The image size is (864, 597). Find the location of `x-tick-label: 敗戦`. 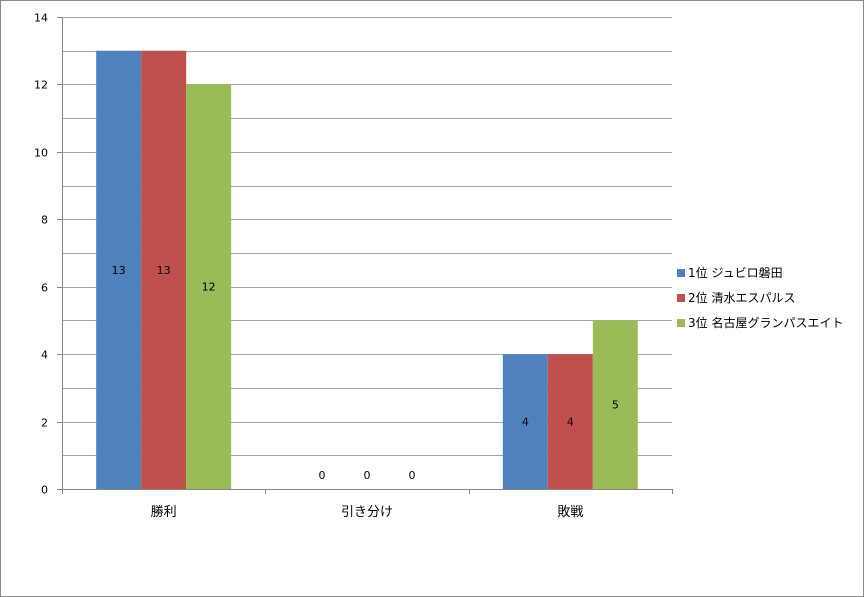

x-tick-label: 敗戦 is located at coordinates (570, 512).